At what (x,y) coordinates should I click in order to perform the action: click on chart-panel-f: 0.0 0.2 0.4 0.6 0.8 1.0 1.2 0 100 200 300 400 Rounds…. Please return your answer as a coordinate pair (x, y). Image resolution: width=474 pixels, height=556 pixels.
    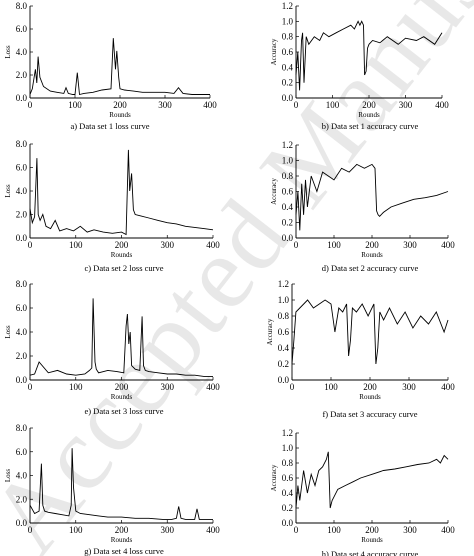
    Looking at the image, I should click on (360, 349).